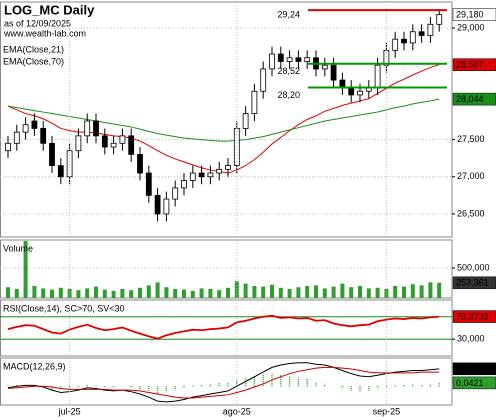 The height and width of the screenshot is (420, 496). Describe the element at coordinates (471, 213) in the screenshot. I see `y-tick-label: 26,500` at that location.